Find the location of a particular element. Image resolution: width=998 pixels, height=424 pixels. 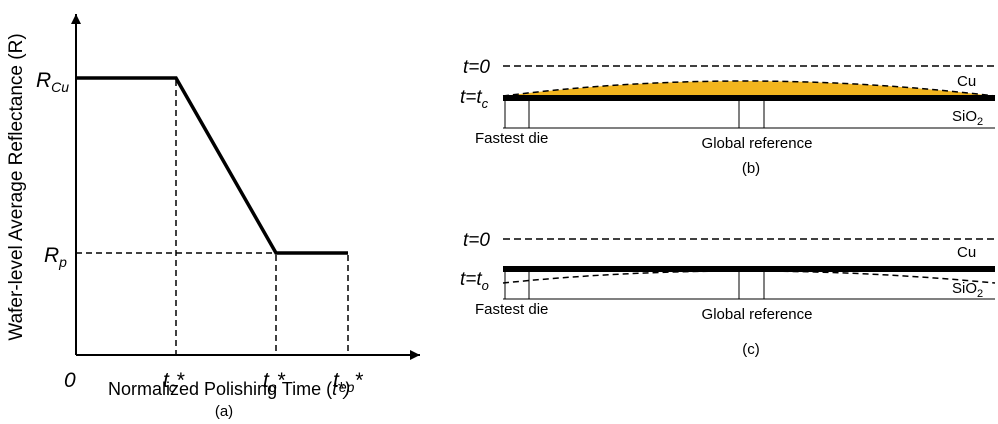

global-reference-label-c: Global reference is located at coordinates (757, 314).